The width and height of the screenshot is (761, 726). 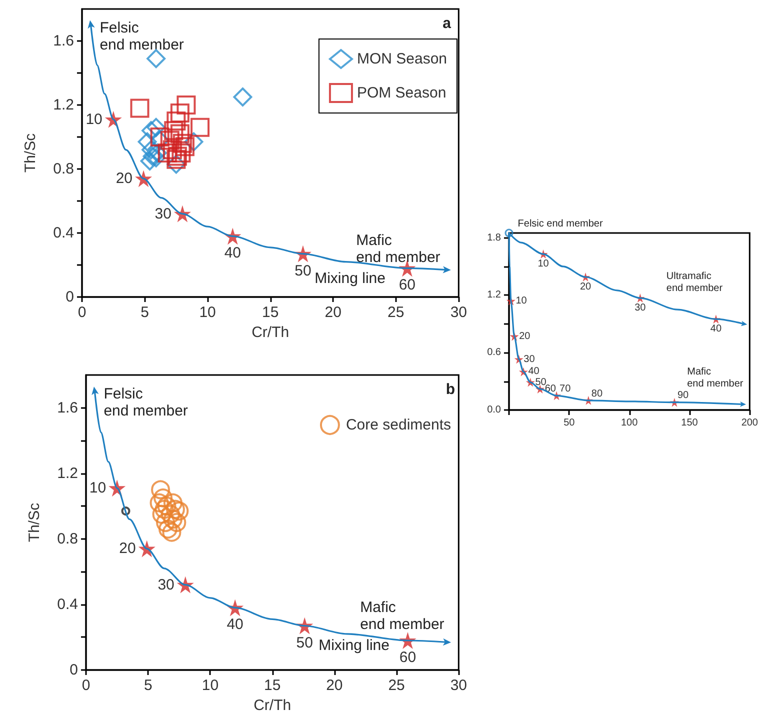 I want to click on legend-label: MON Season, so click(x=402, y=59).